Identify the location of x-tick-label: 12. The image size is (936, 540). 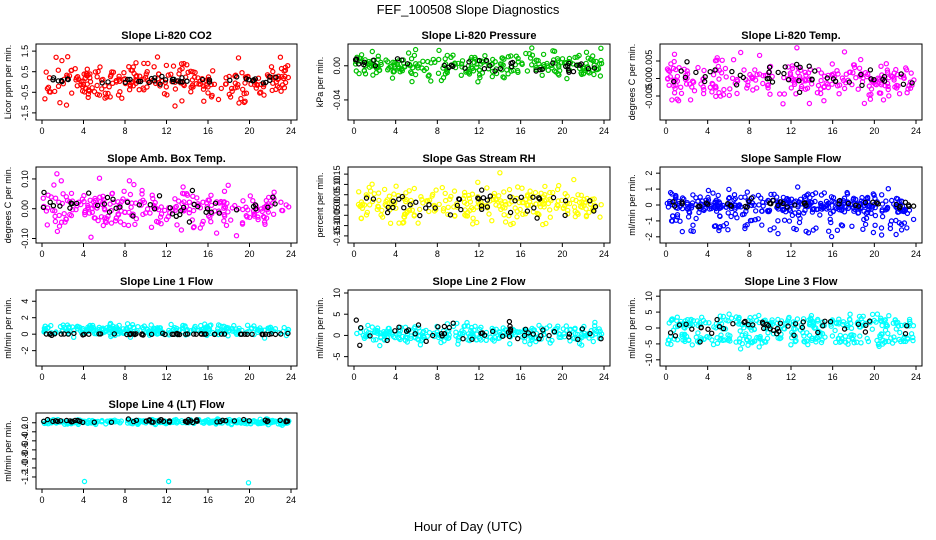
(791, 131).